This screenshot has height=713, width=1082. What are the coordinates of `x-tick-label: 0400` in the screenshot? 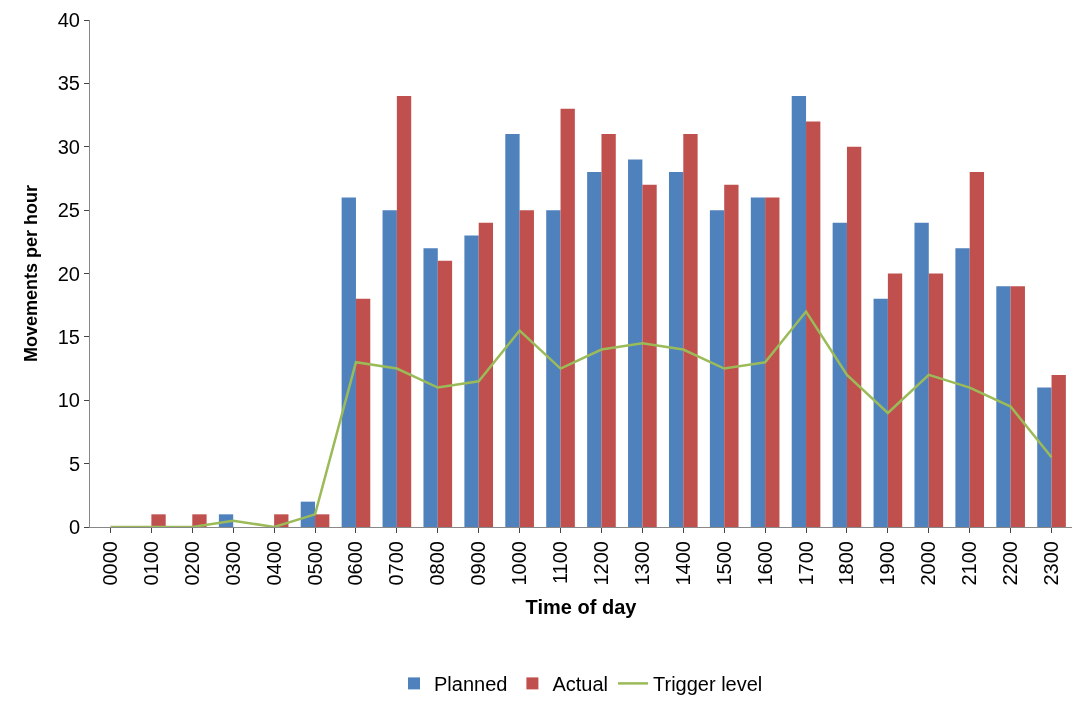 It's located at (273, 563).